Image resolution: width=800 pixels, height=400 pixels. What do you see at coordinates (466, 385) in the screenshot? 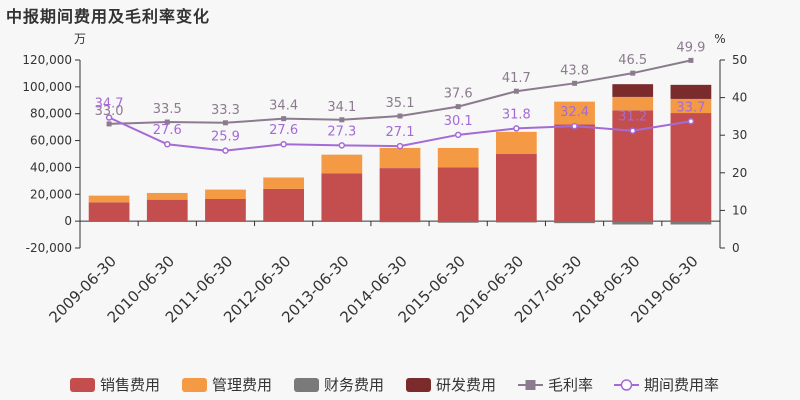
I see `legend-label-研发费用: 研发费用` at bounding box center [466, 385].